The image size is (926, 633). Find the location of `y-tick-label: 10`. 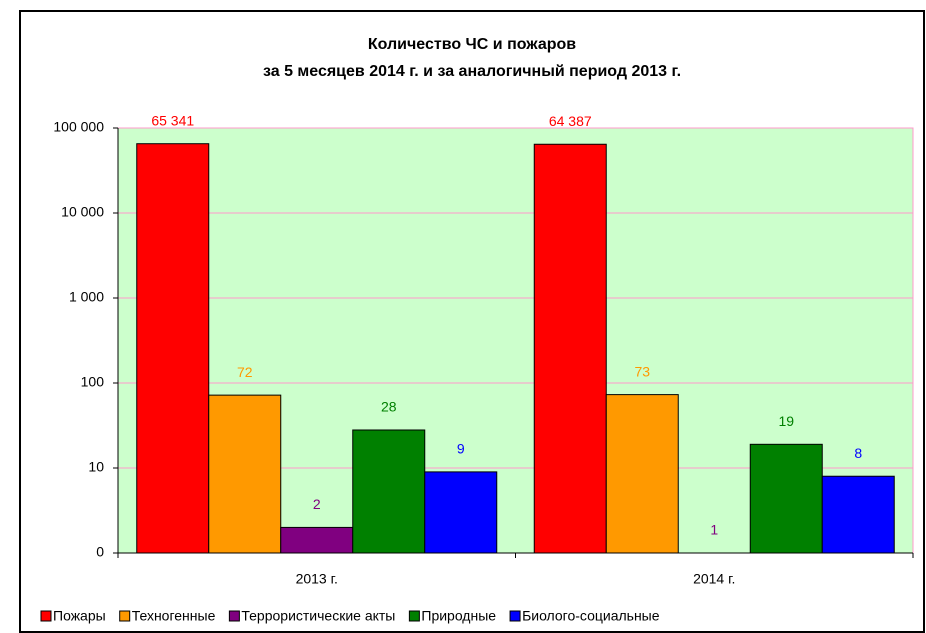

y-tick-label: 10 is located at coordinates (96, 467).